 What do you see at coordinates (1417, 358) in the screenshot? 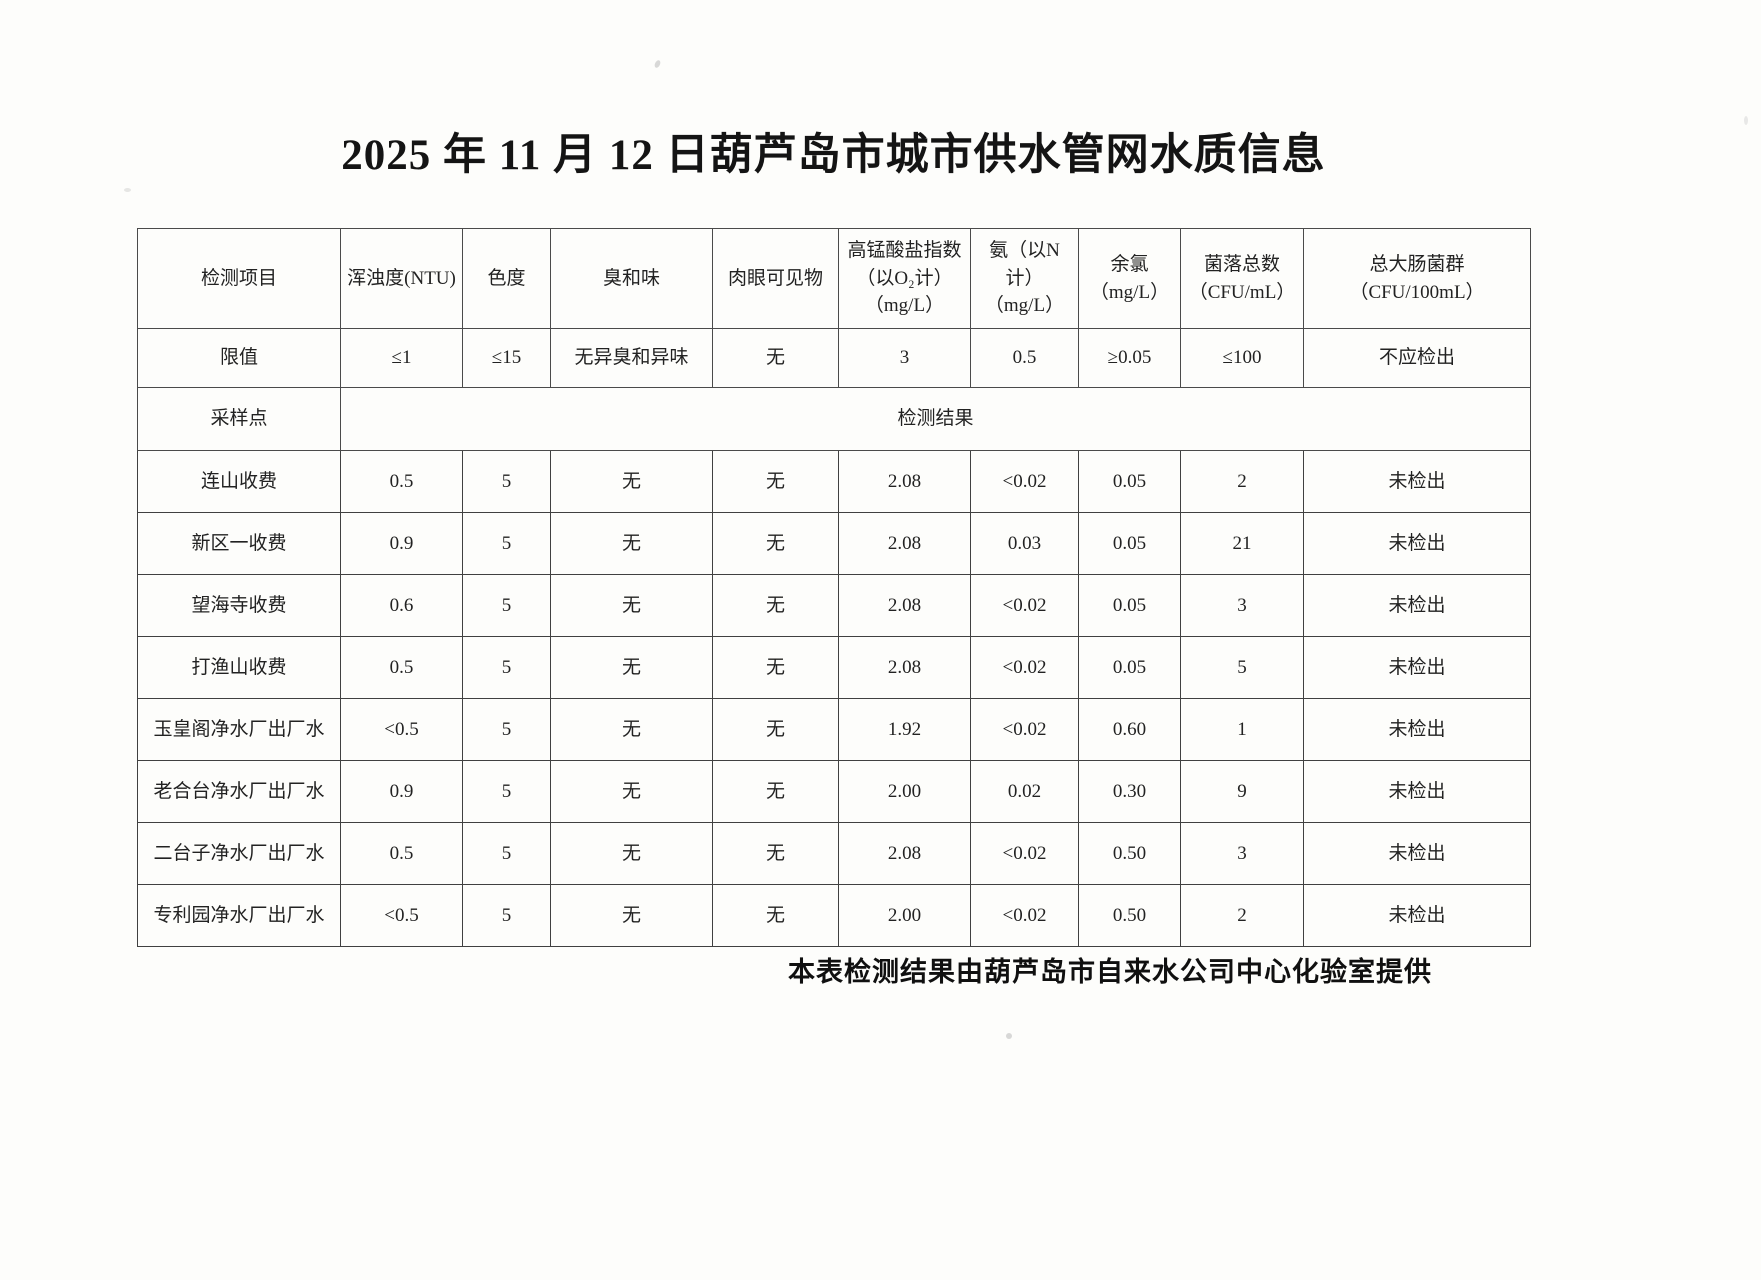
I see `limit-value: 不应检出` at bounding box center [1417, 358].